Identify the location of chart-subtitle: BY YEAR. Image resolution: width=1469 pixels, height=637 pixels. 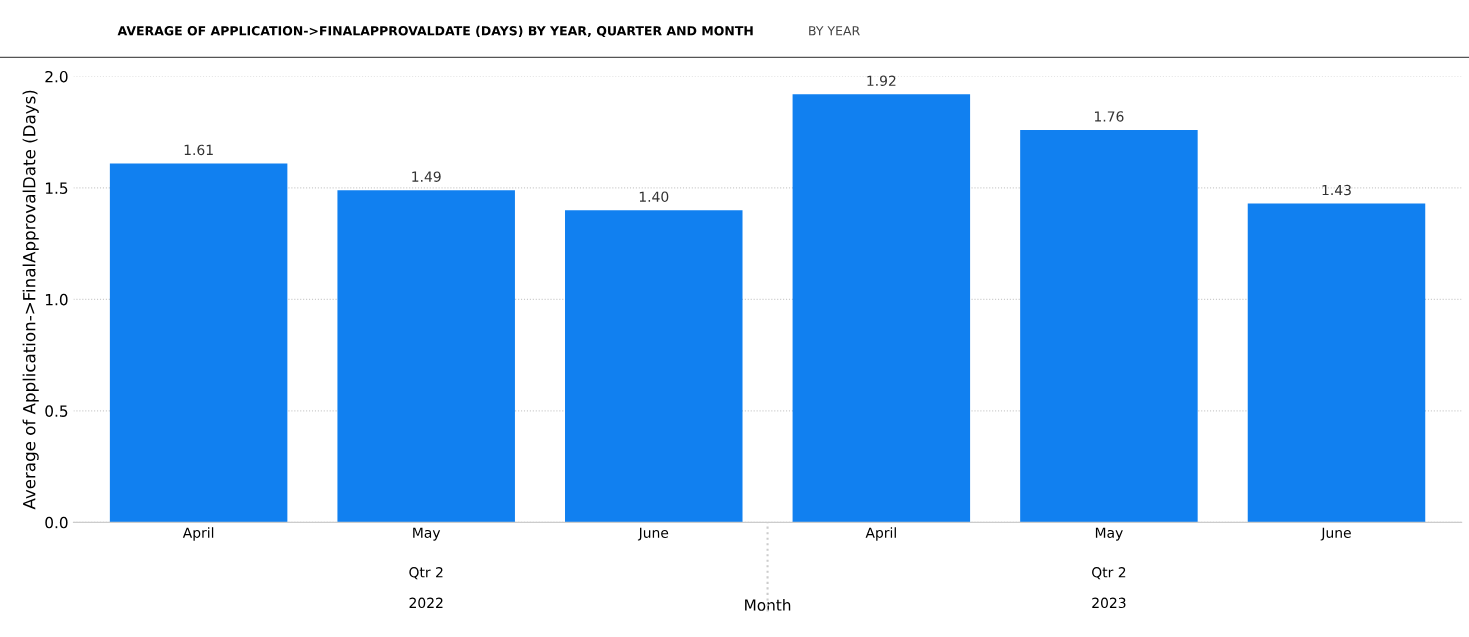
(834, 31).